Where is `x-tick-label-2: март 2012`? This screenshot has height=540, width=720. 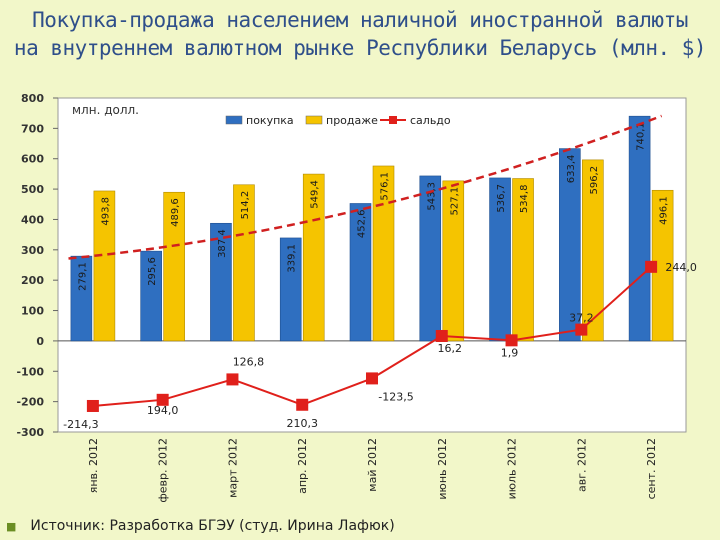
x-tick-label-2: март 2012 is located at coordinates (232, 468).